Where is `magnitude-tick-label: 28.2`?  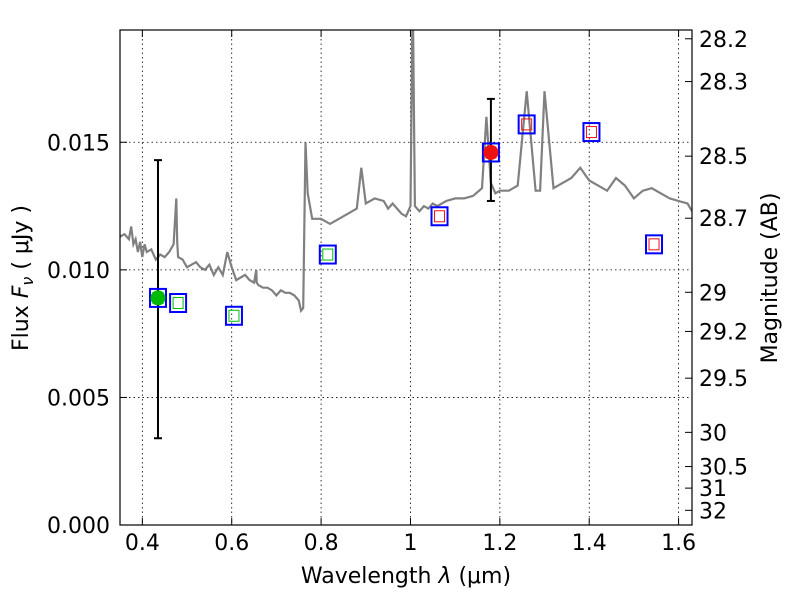 magnitude-tick-label: 28.2 is located at coordinates (723, 40).